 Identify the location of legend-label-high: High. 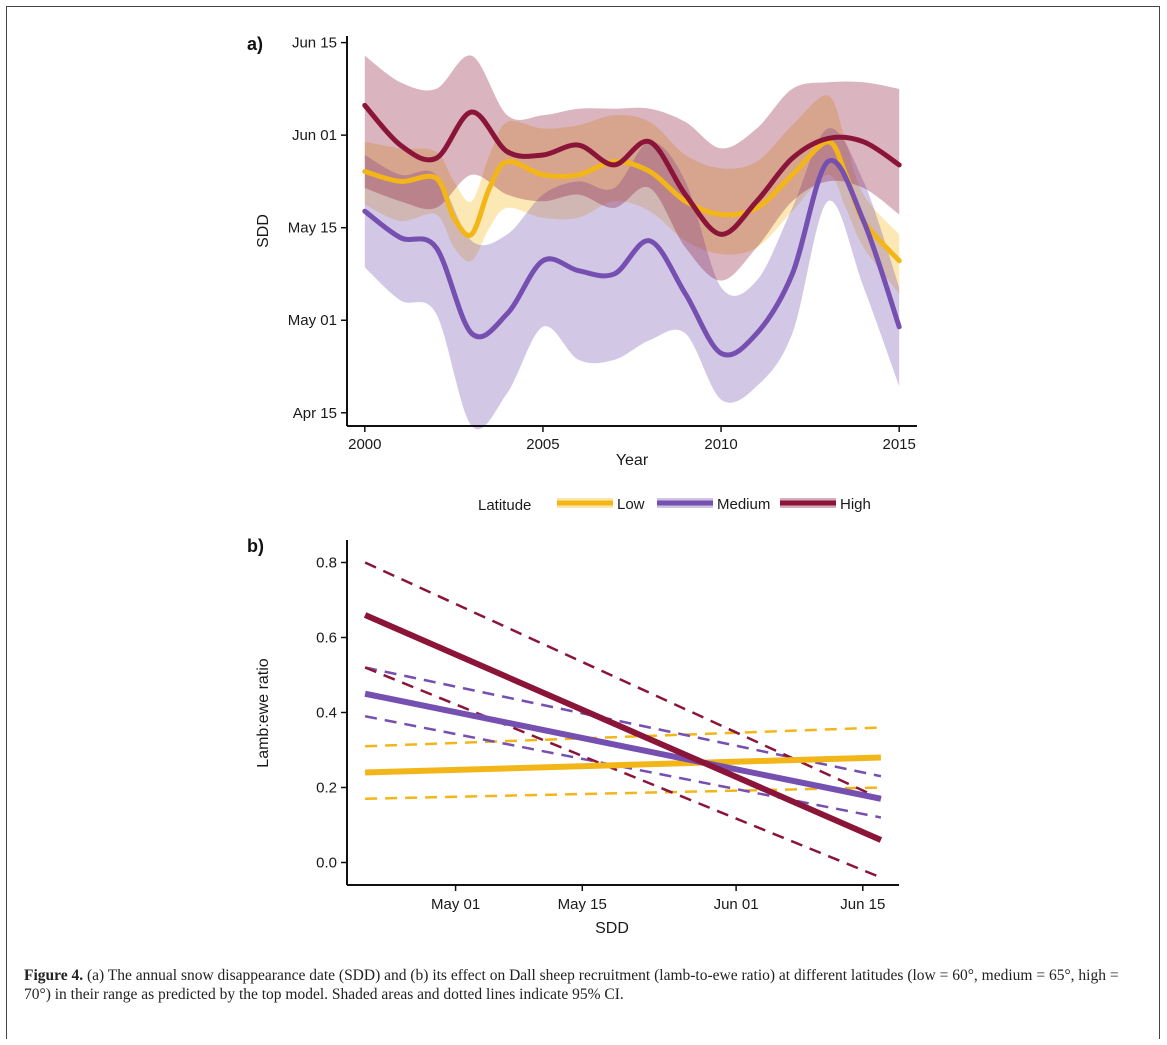
(855, 504).